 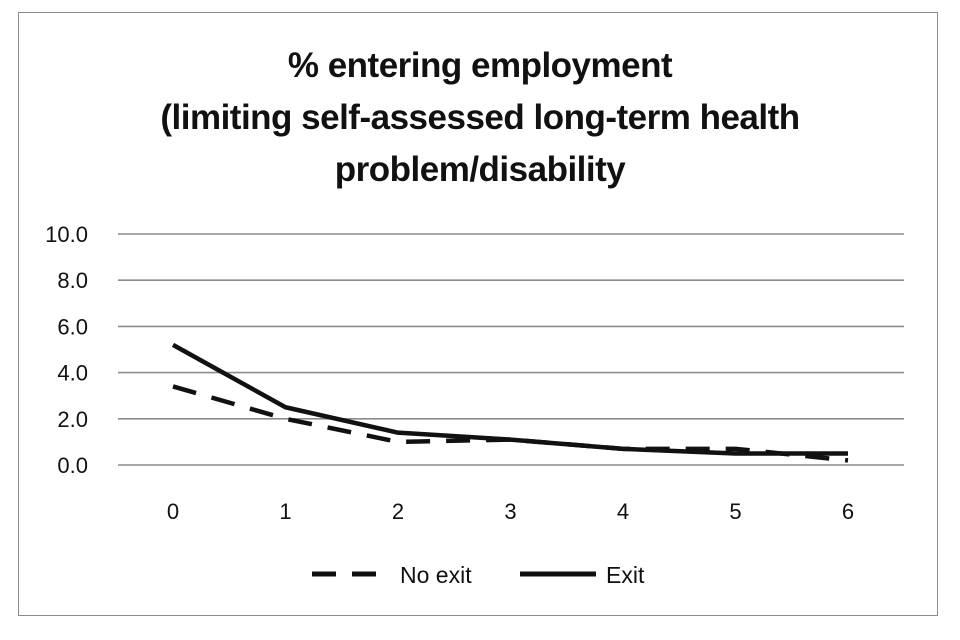 What do you see at coordinates (625, 575) in the screenshot?
I see `legend-label-exit: Exit` at bounding box center [625, 575].